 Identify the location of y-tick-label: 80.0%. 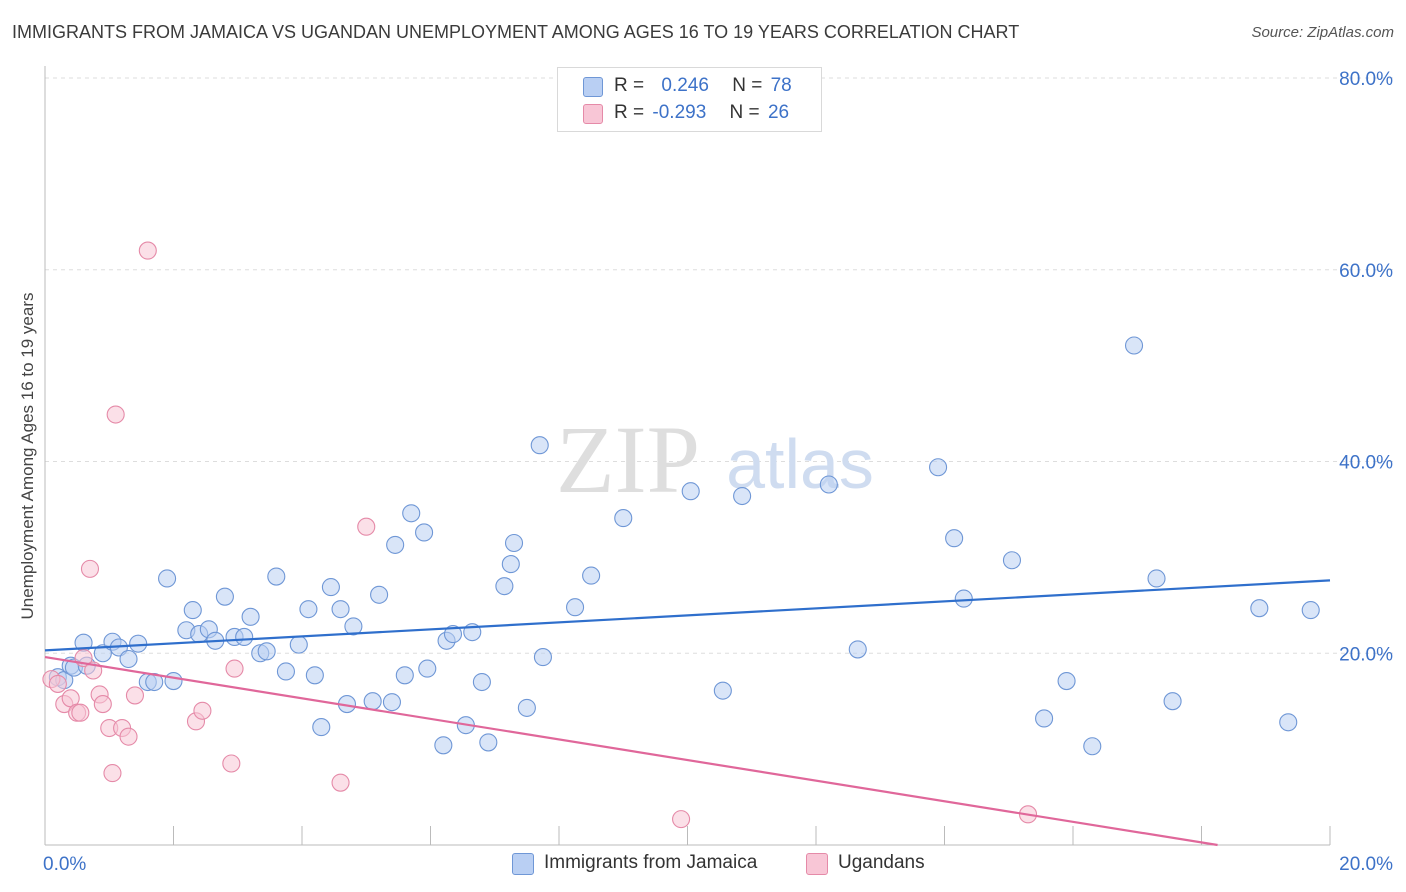
(1366, 79).